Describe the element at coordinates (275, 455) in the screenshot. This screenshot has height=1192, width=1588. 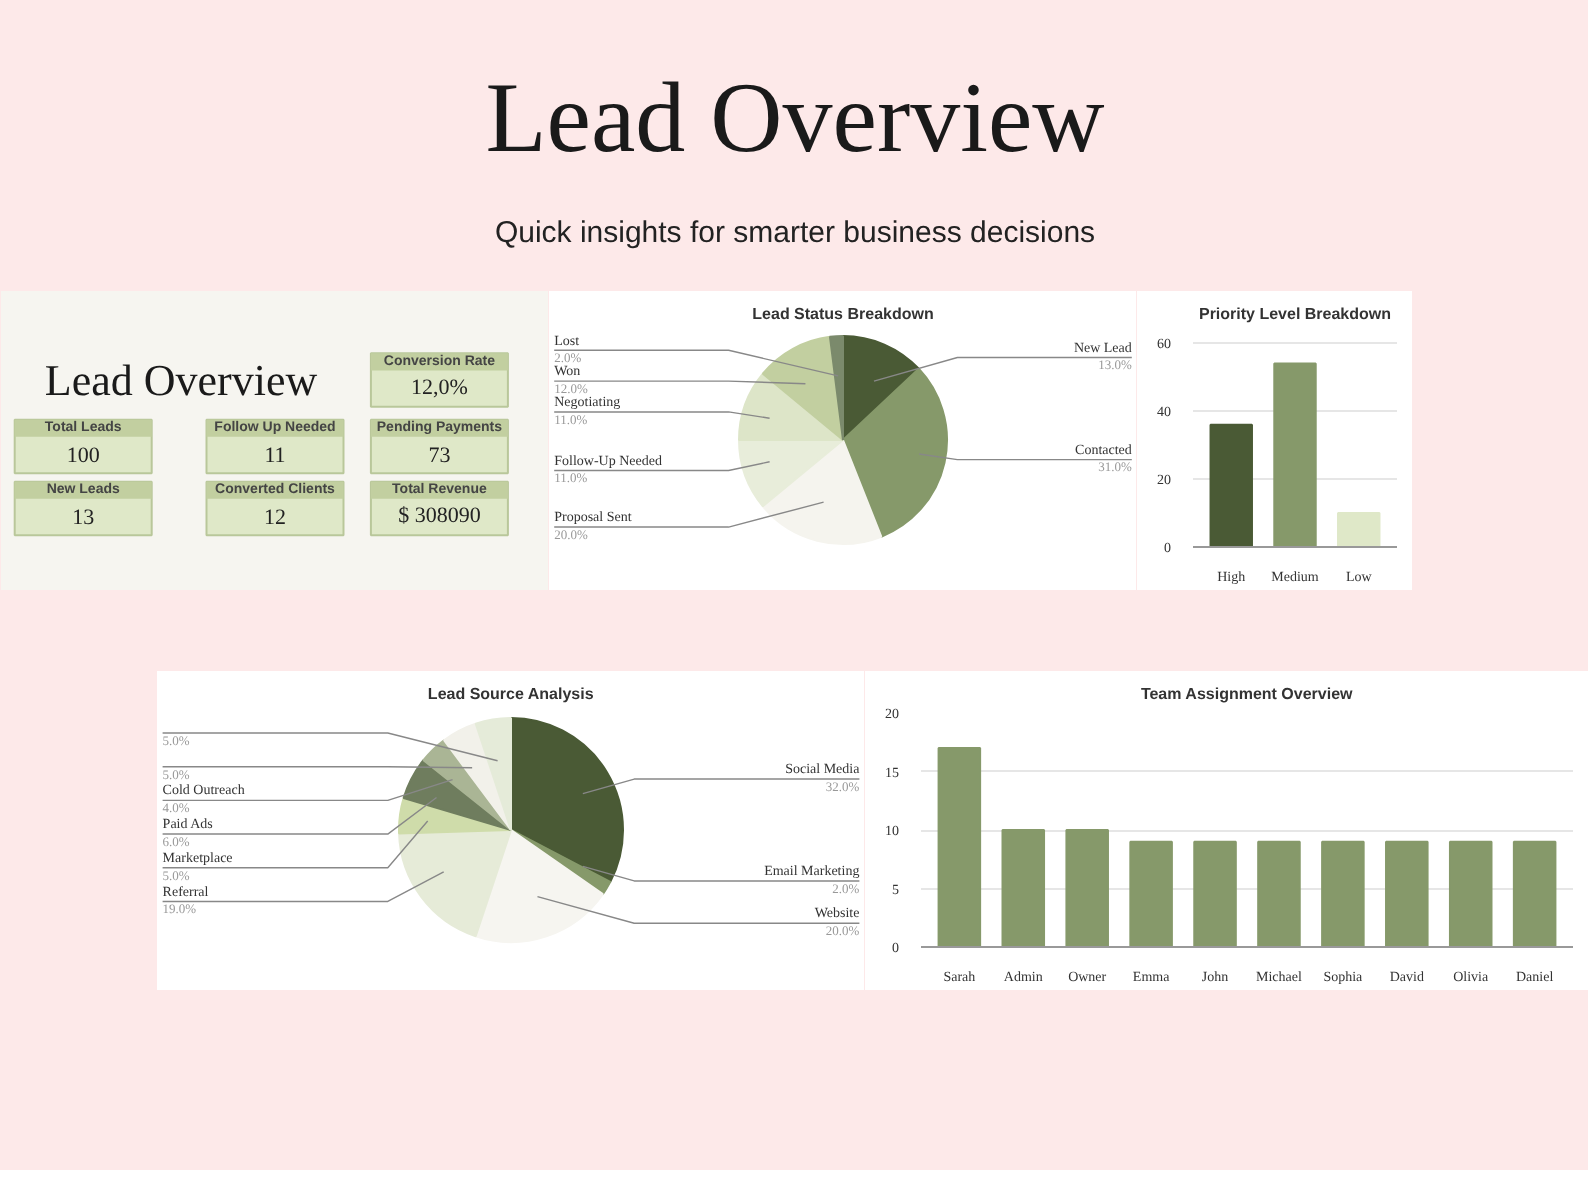
I see `text: 11` at that location.